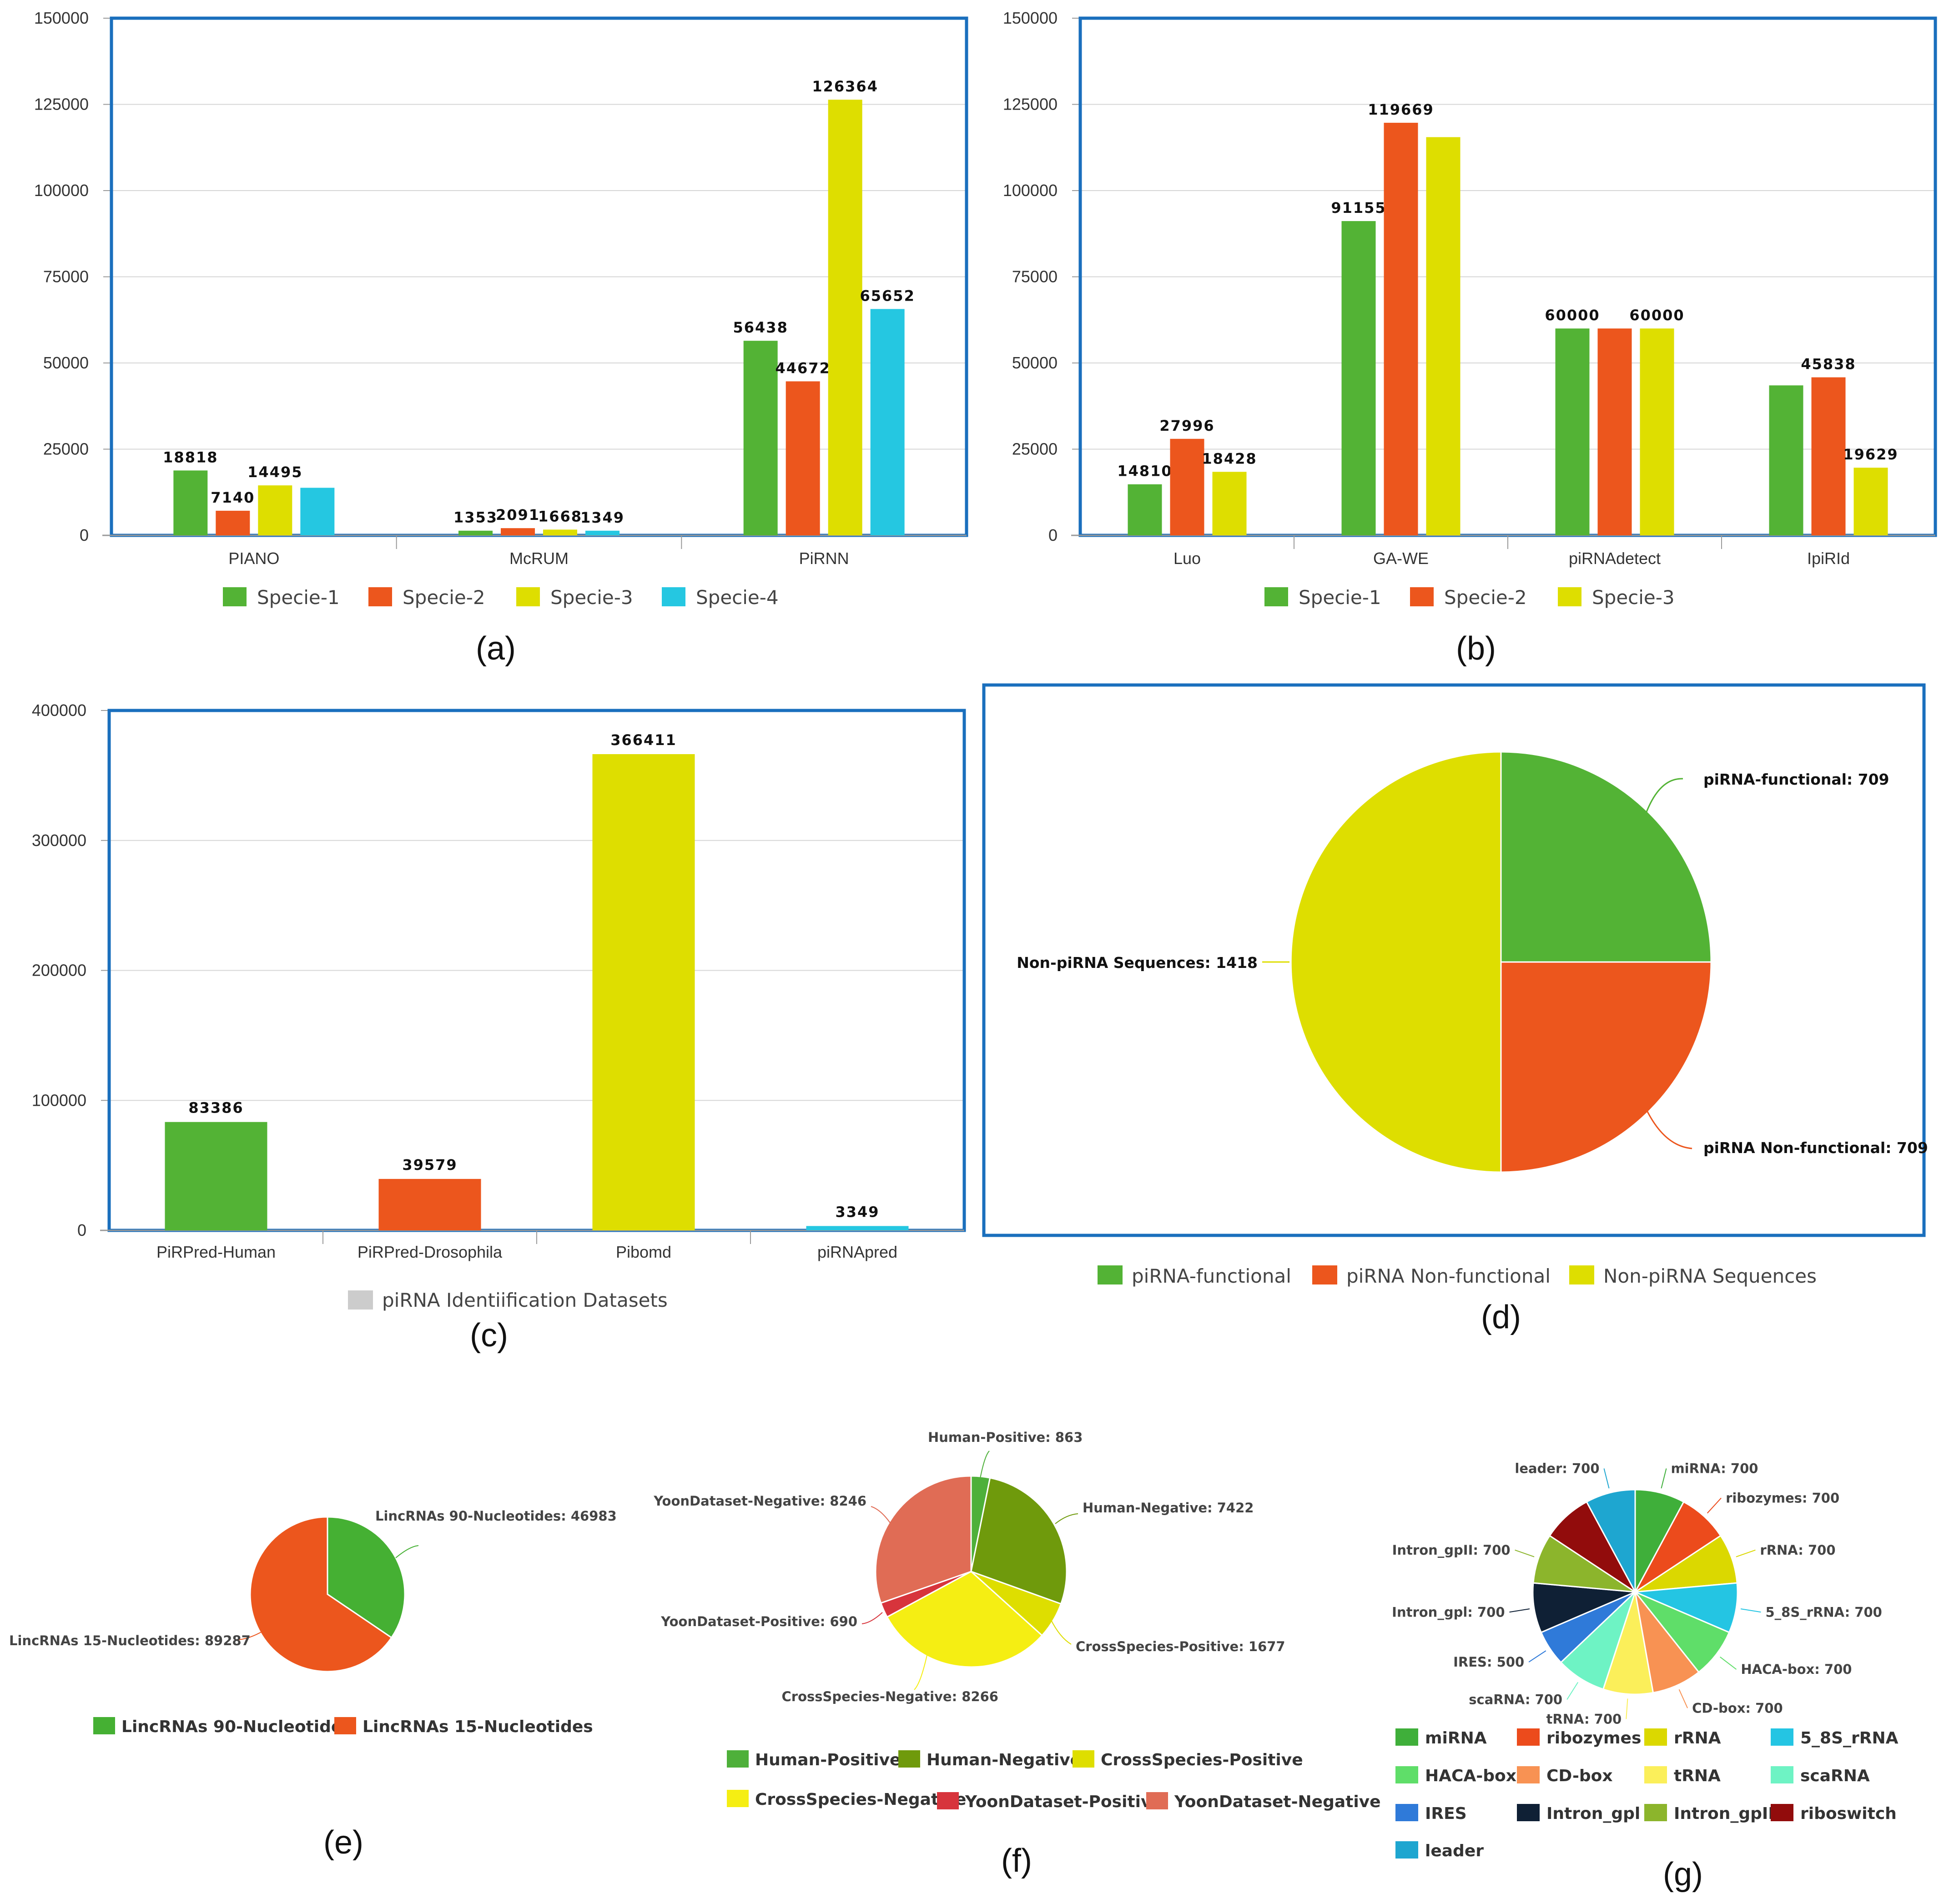  What do you see at coordinates (59, 970) in the screenshot?
I see `y-tick-label: 200000` at bounding box center [59, 970].